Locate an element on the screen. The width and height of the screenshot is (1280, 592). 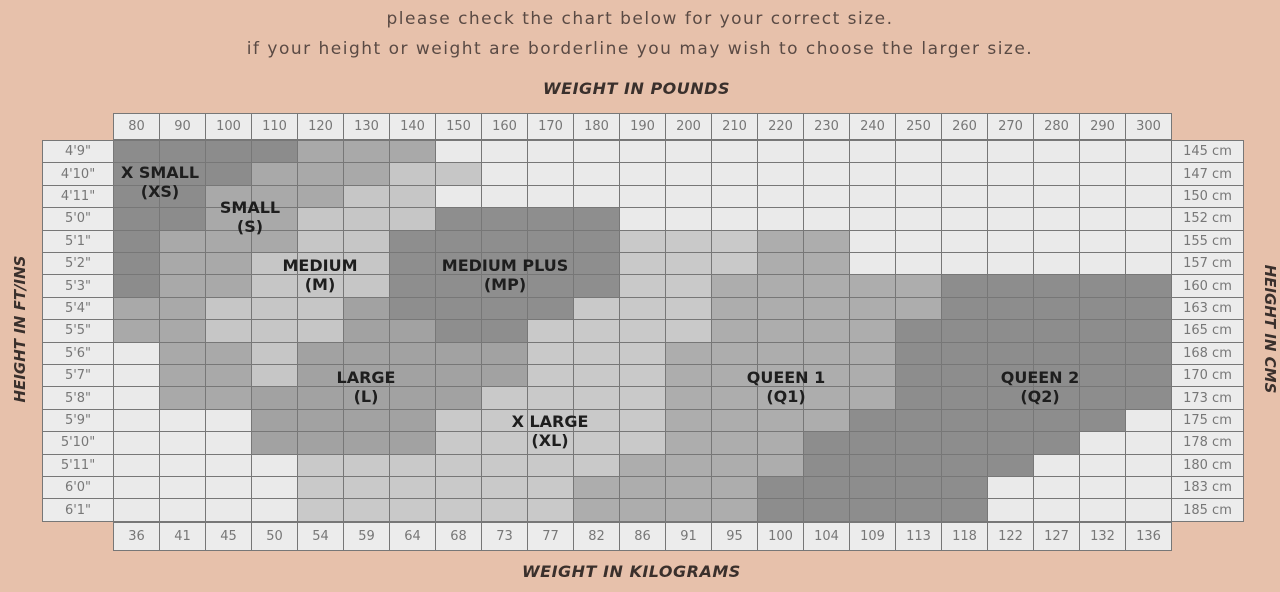
height-ft-label: 5'1" is located at coordinates (78, 241).